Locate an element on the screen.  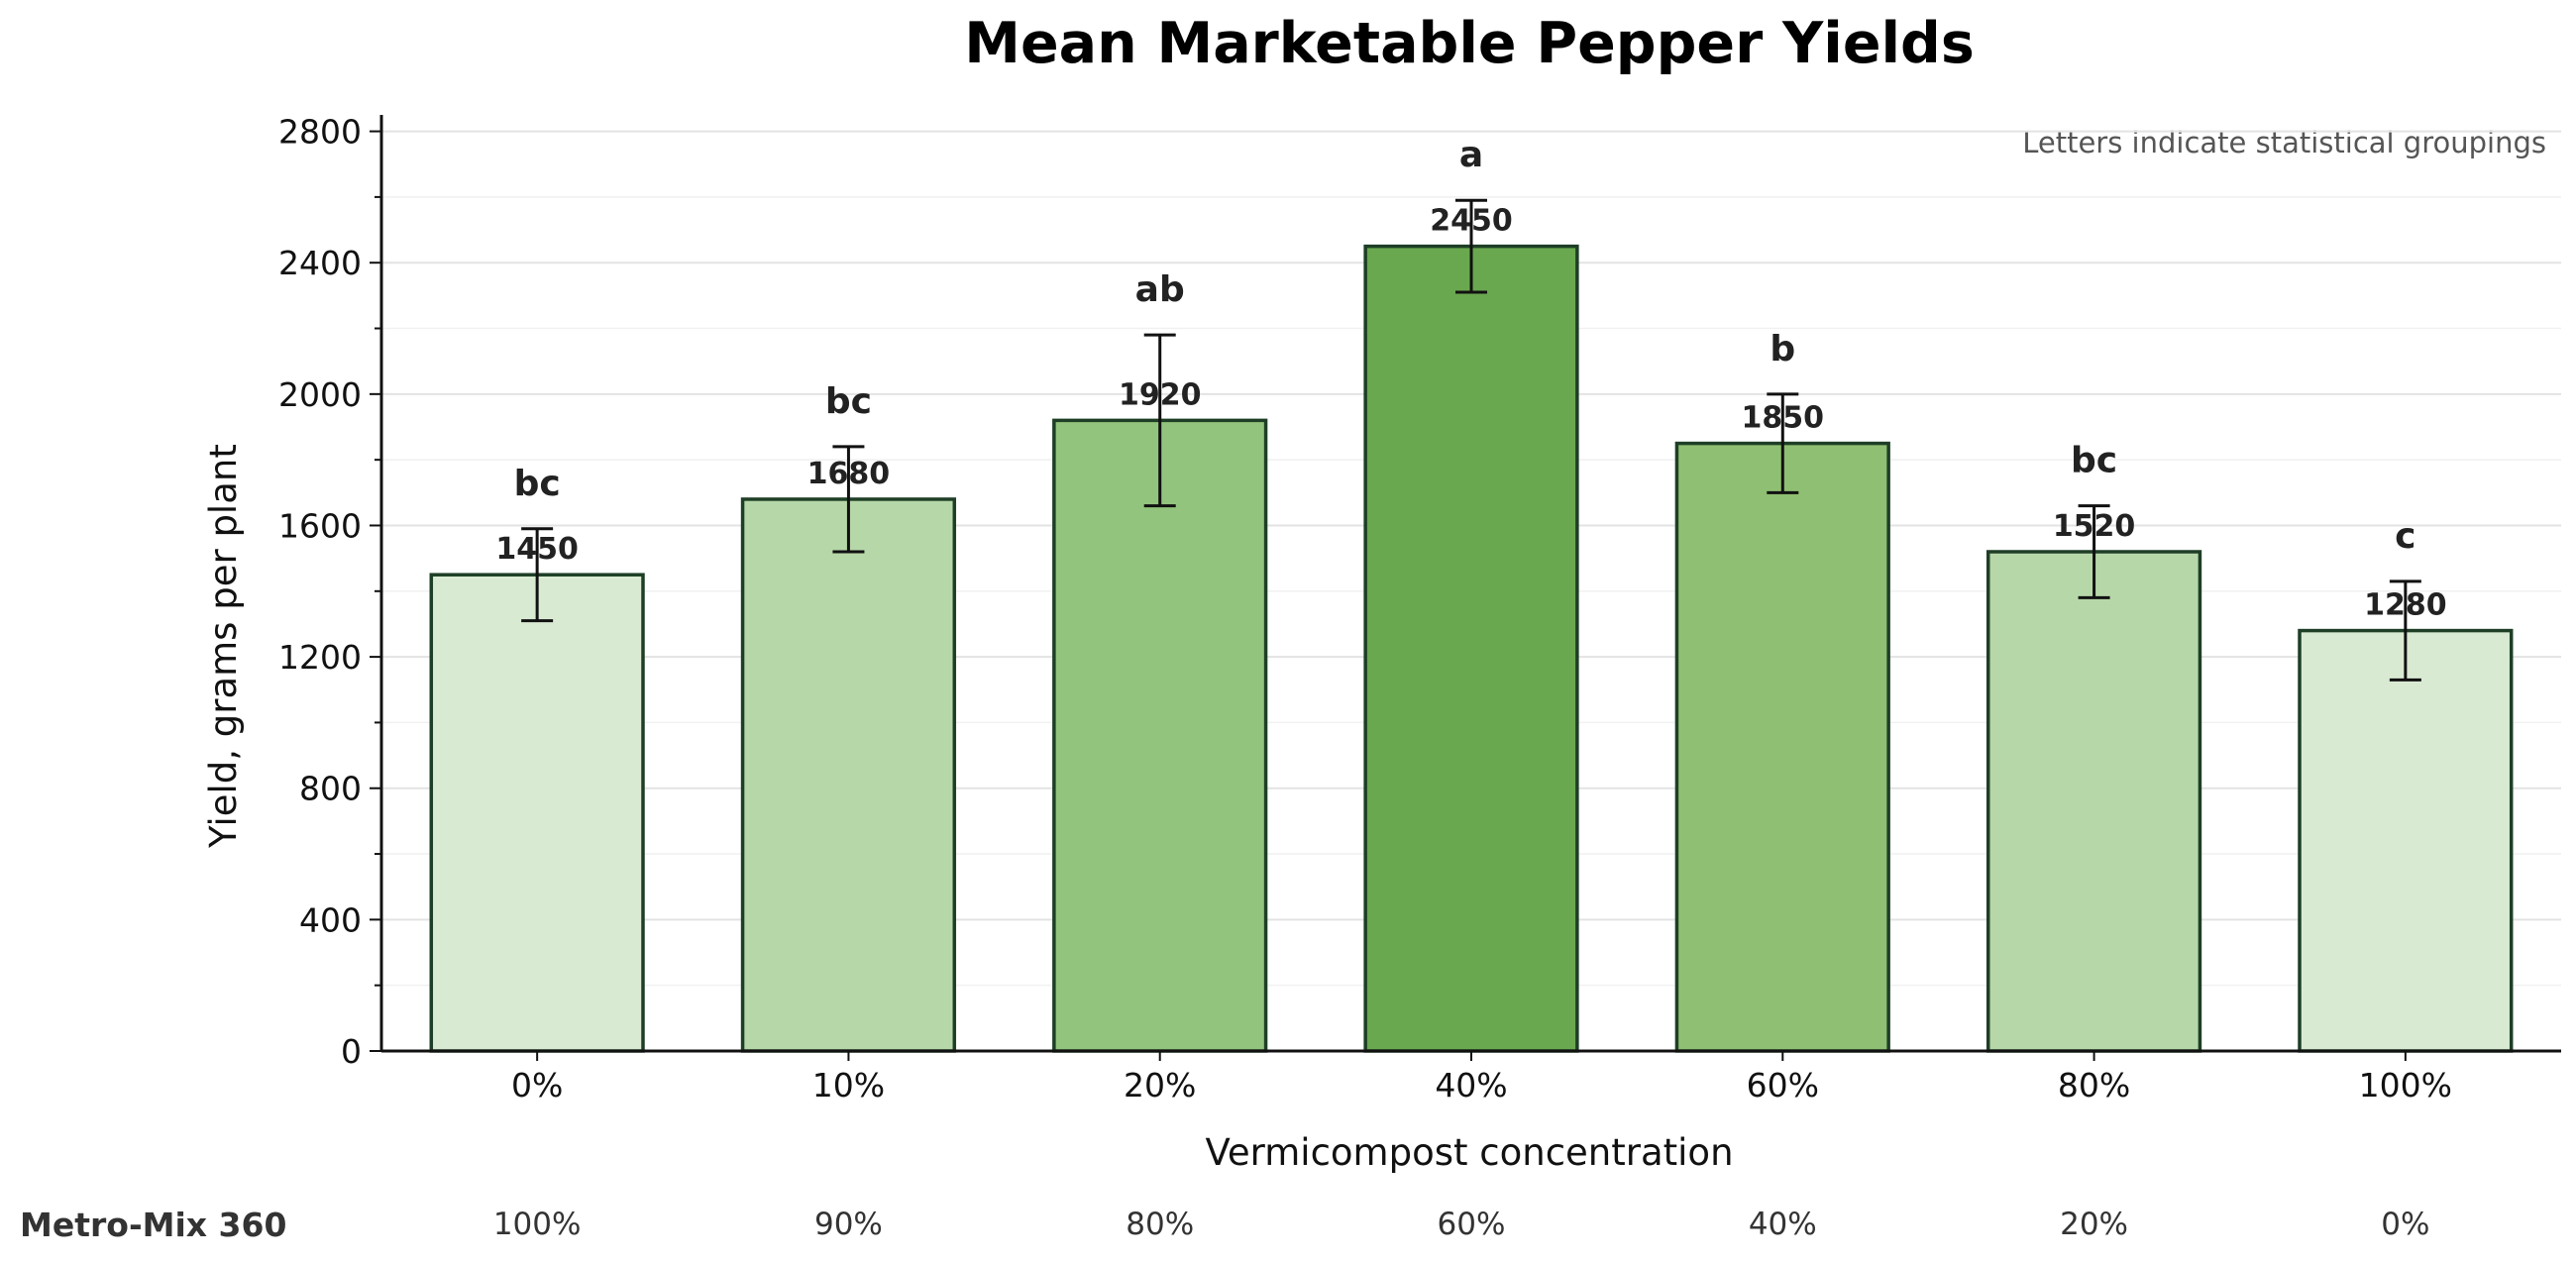
value-label: 1520 is located at coordinates (2094, 526).